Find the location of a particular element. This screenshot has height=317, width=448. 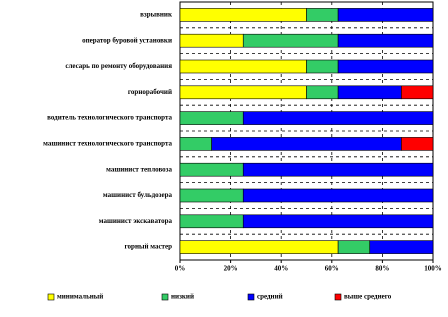

legend-label: низкий is located at coordinates (182, 297).